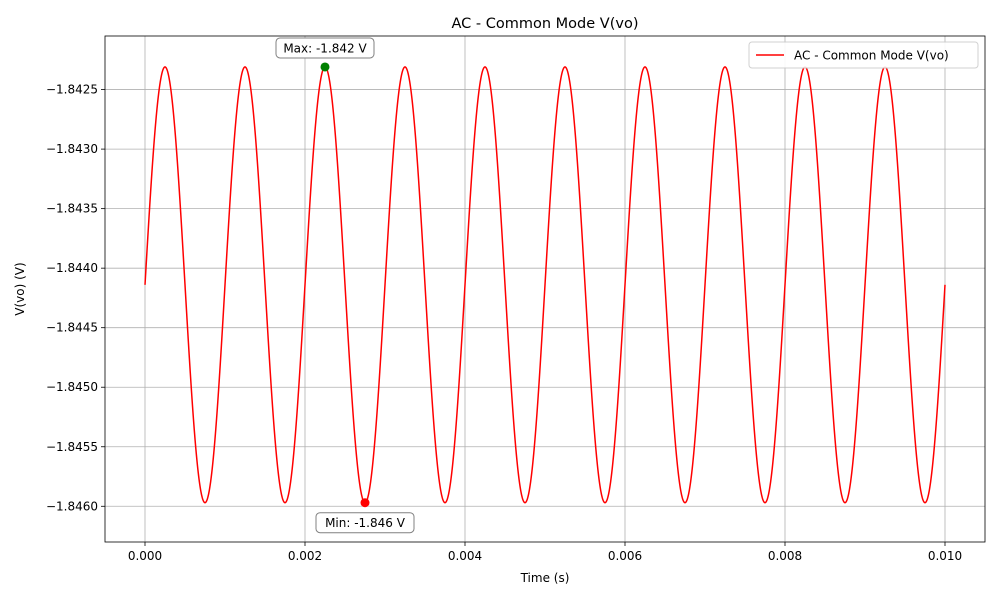 This screenshot has width=1000, height=600. I want to click on y-axis-label: V(vo) (V), so click(20, 288).